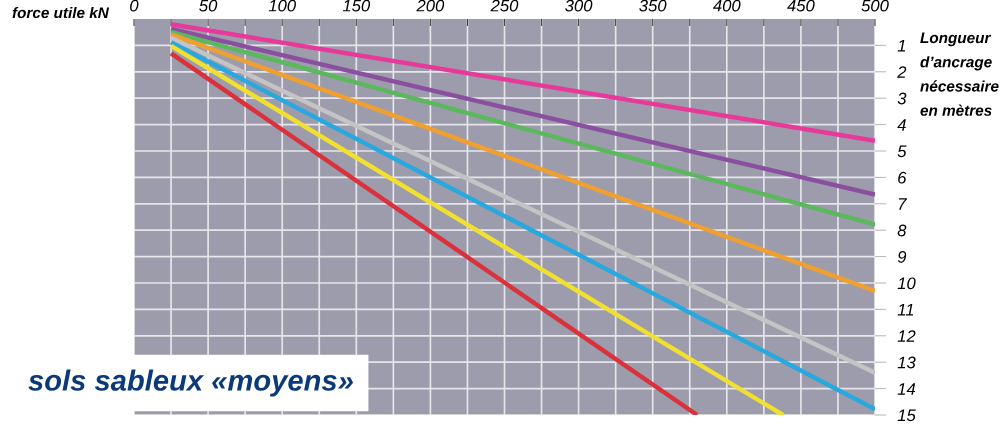  What do you see at coordinates (906, 362) in the screenshot?
I see `y-tick-label: 13` at bounding box center [906, 362].